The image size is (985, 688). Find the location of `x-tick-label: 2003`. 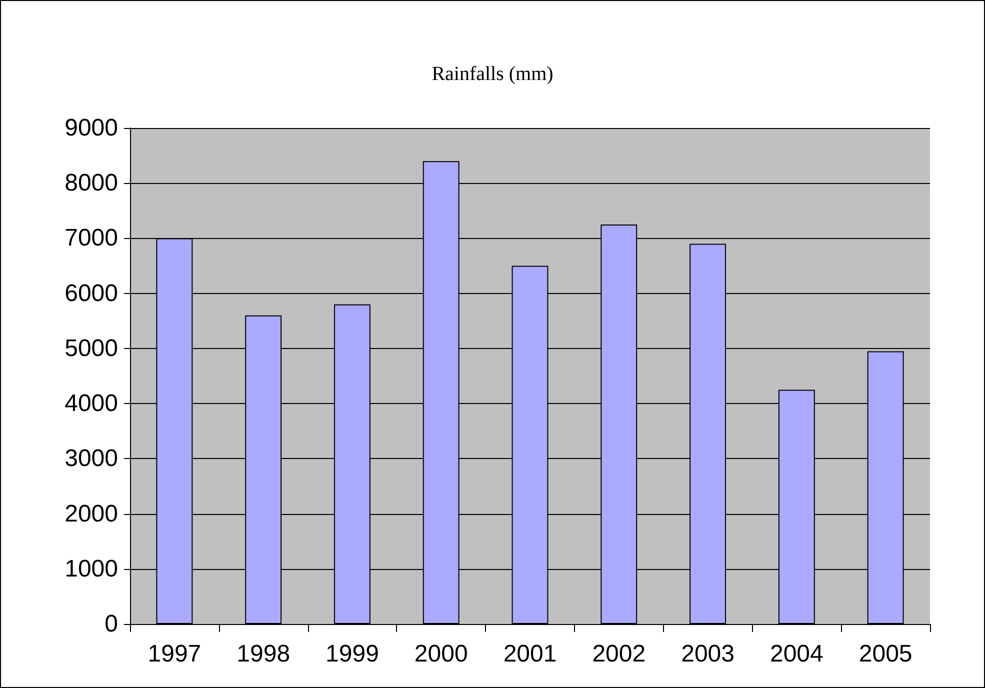

x-tick-label: 2003 is located at coordinates (707, 654).